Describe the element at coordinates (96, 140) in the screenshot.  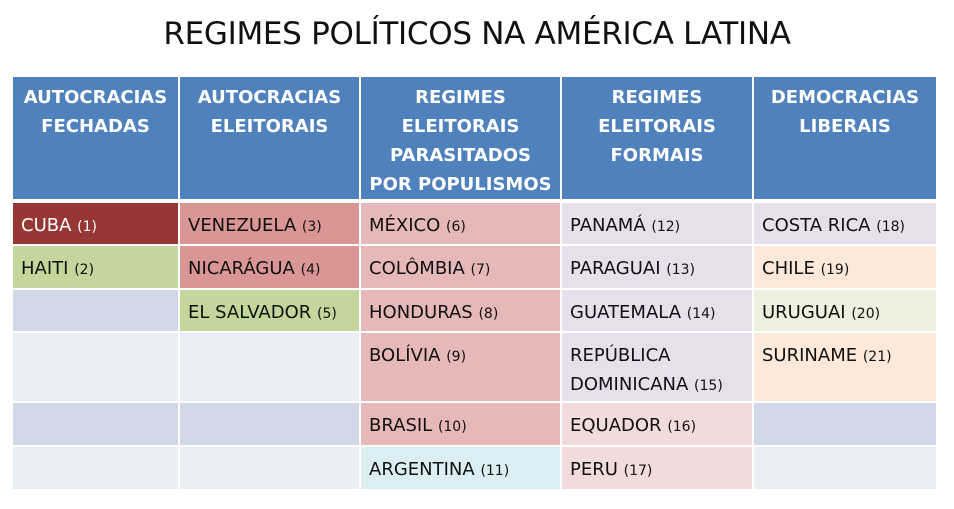
I see `column-header-autocracias-fechadas: AUTOCRACIAS FECHADAS` at that location.